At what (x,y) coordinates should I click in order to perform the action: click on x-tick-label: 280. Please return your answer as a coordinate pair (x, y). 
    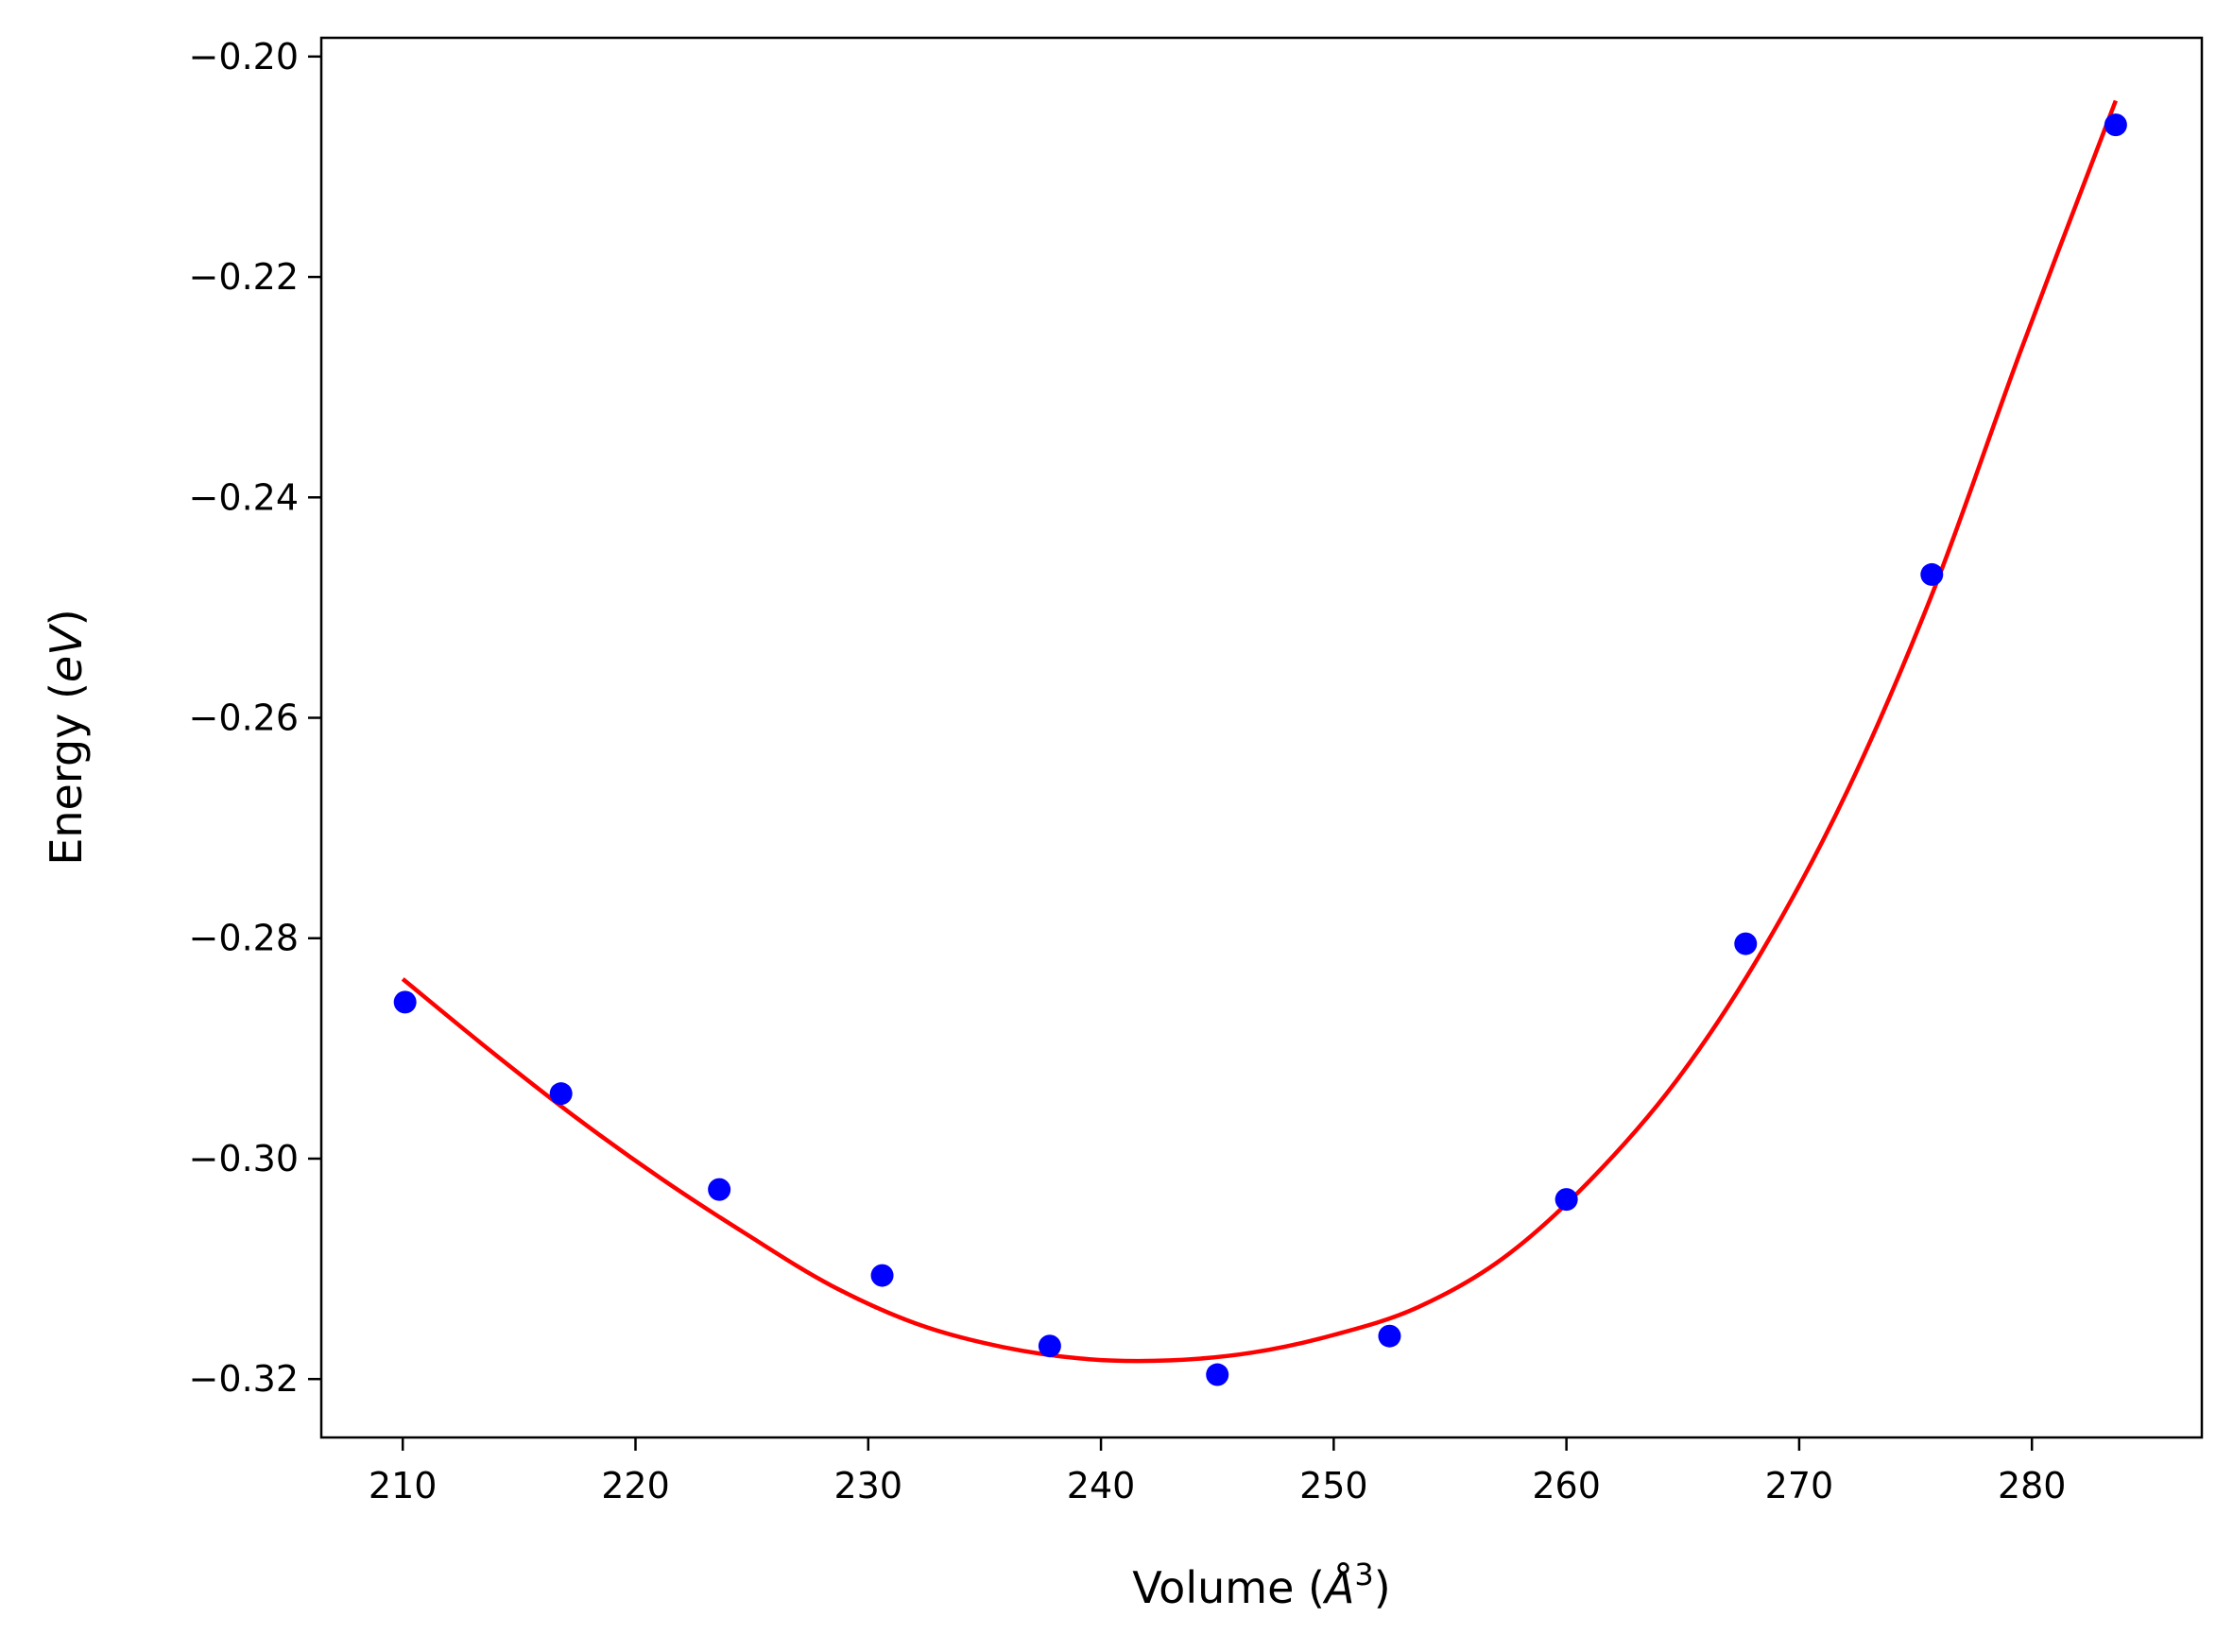
    Looking at the image, I should click on (2032, 1485).